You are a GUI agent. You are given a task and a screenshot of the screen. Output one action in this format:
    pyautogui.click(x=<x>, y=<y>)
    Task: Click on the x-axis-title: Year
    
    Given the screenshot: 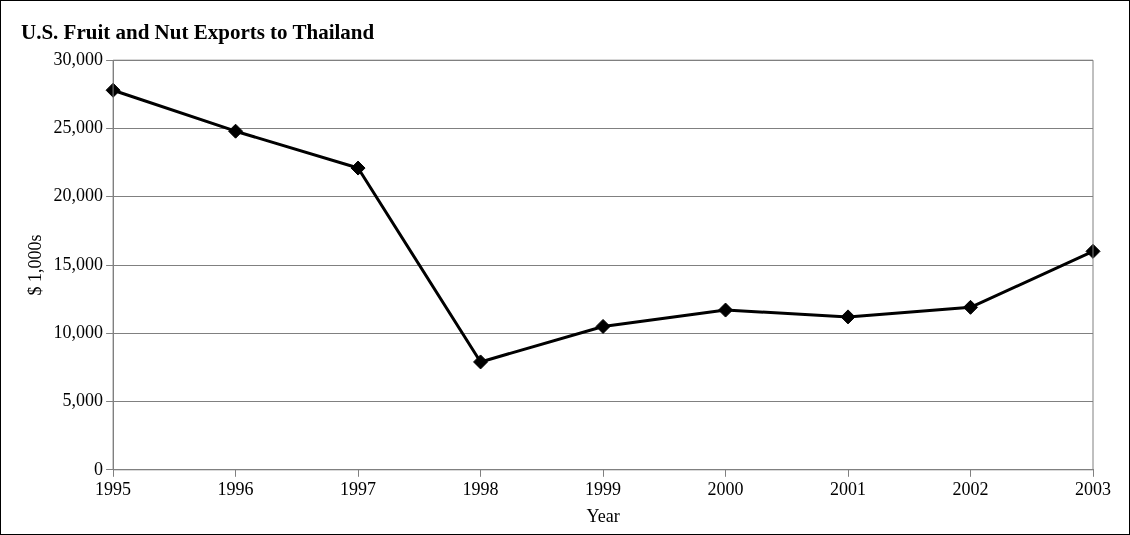 What is the action you would take?
    pyautogui.click(x=603, y=515)
    